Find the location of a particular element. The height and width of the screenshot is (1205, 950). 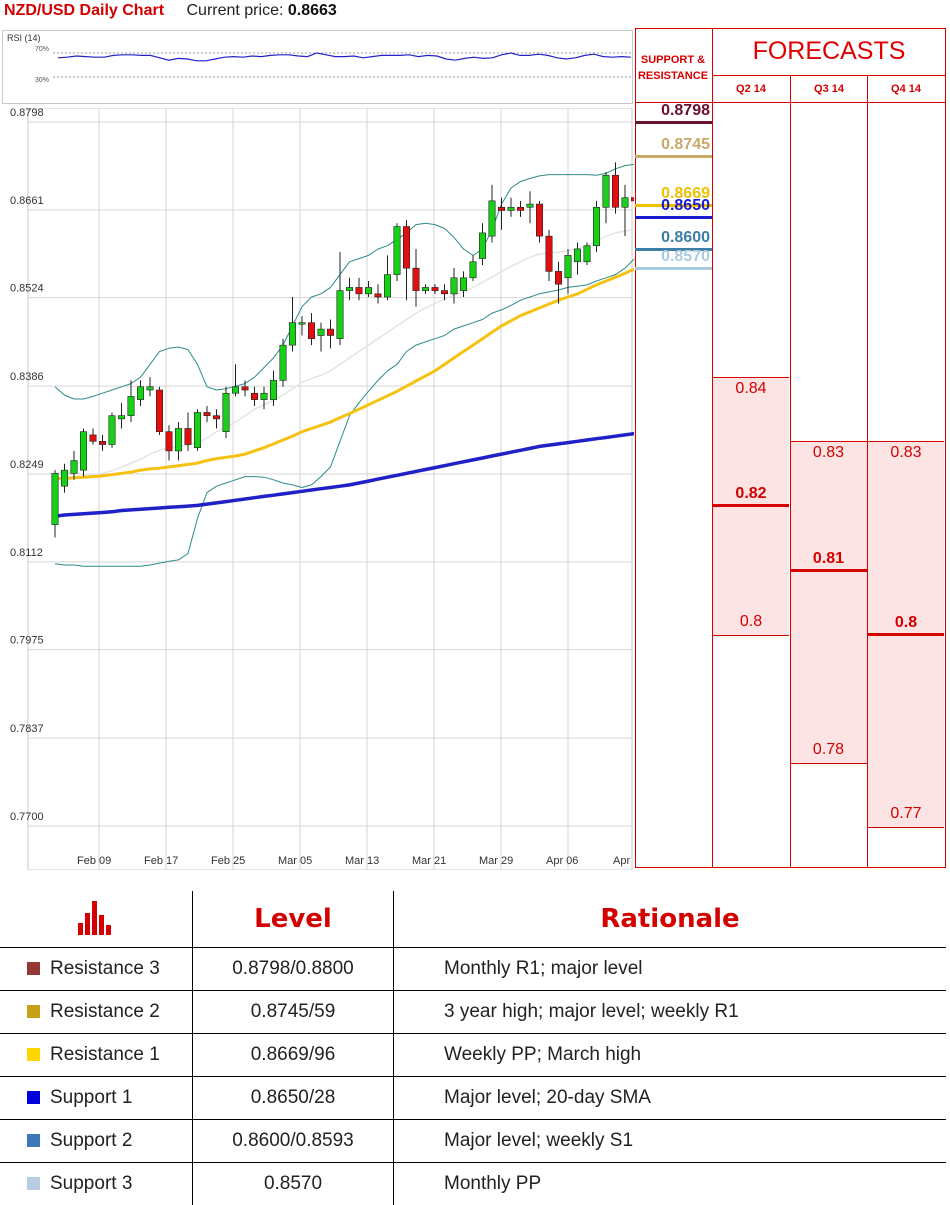

rsi-line is located at coordinates (344, 57).